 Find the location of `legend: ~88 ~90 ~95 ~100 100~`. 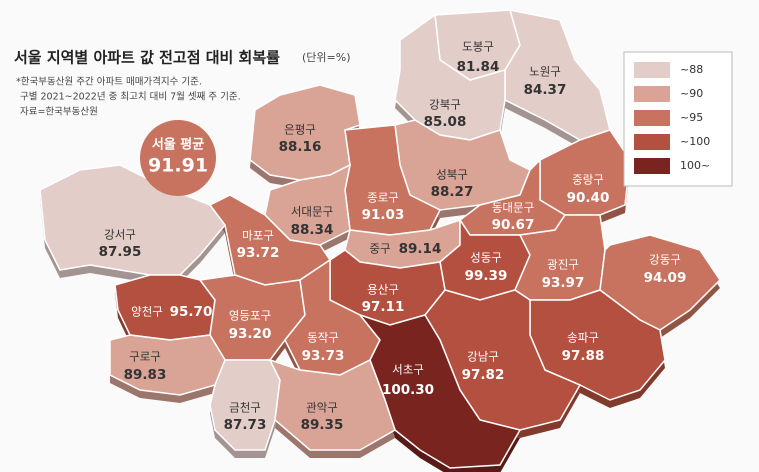

legend: ~88 ~90 ~95 ~100 100~ is located at coordinates (672, 118).